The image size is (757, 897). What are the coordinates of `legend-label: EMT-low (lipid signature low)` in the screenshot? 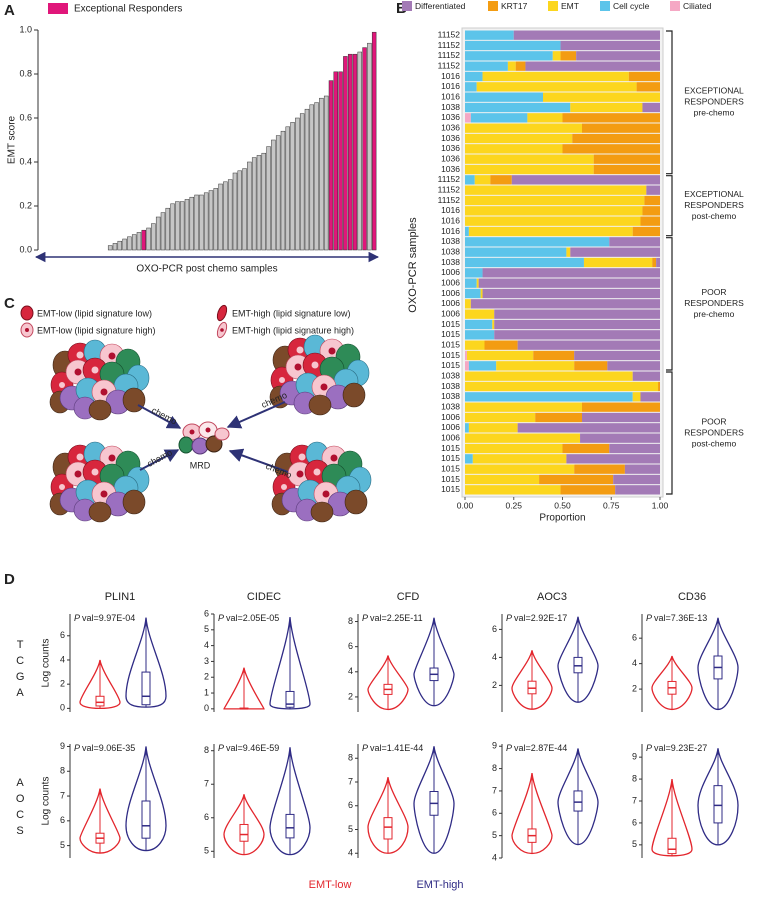 It's located at (94, 313).